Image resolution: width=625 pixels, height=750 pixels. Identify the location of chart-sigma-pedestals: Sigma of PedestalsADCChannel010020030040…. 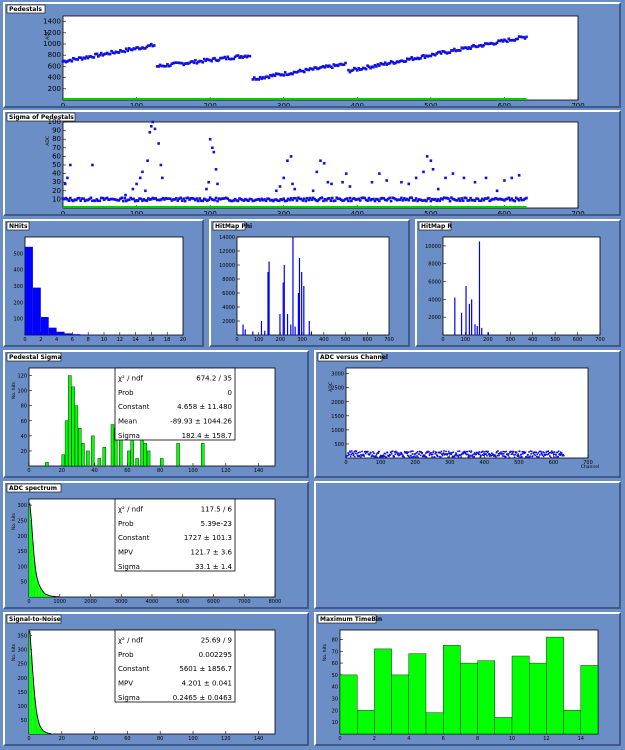
(295, 163).